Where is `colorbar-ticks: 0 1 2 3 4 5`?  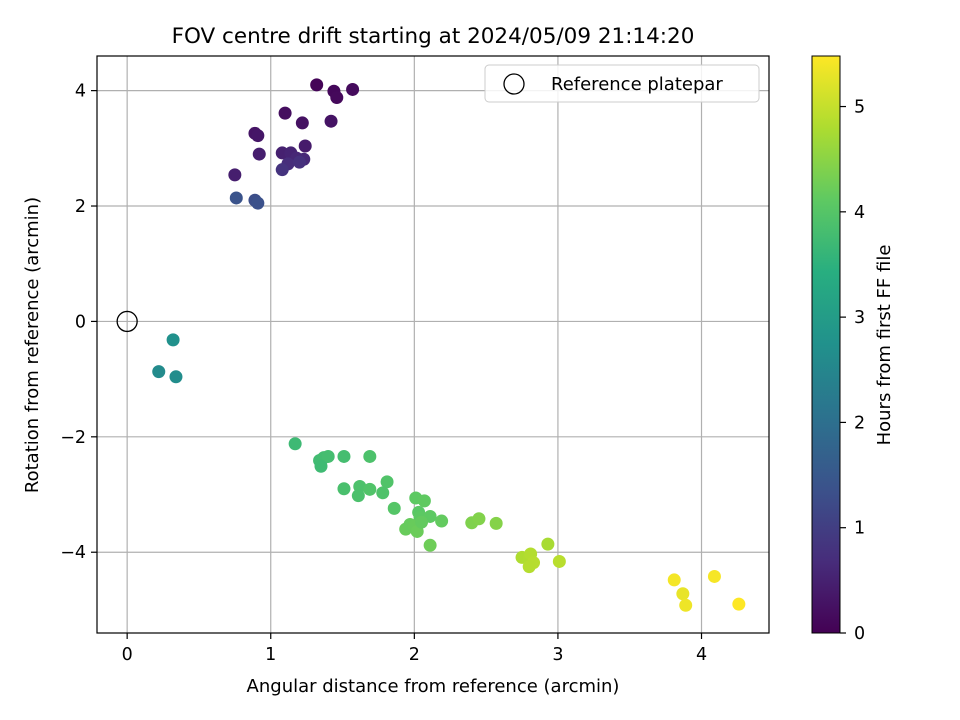 colorbar-ticks: 0 1 2 3 4 5 is located at coordinates (852, 371).